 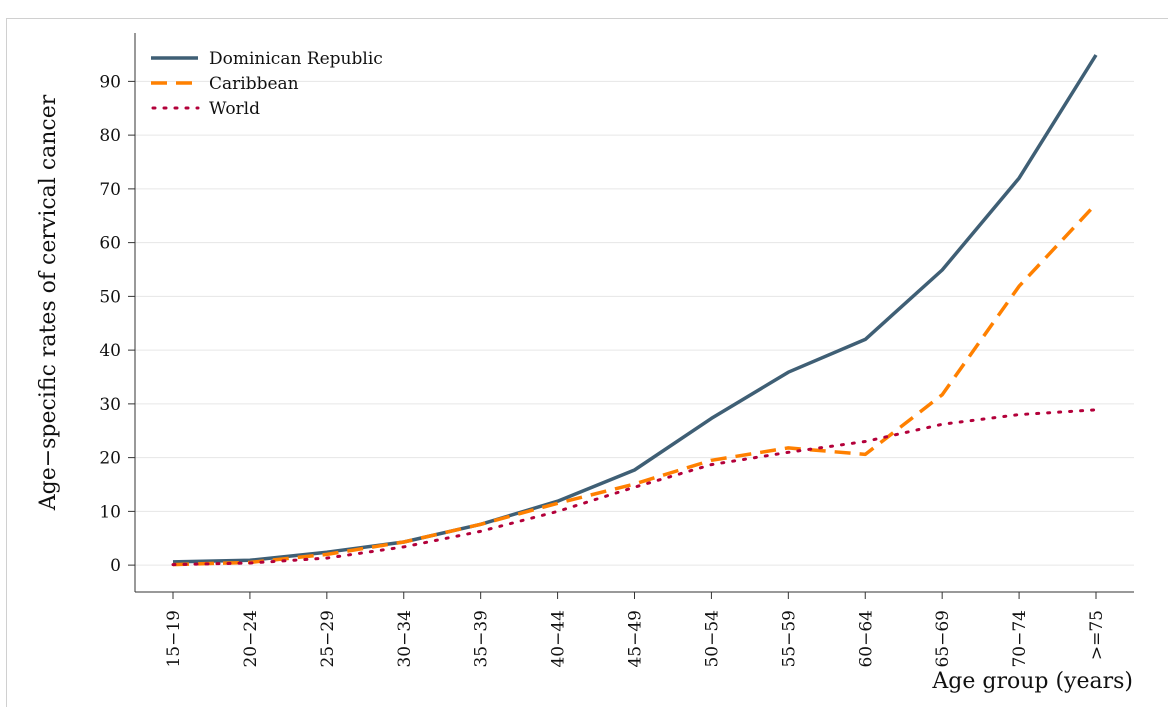 I want to click on x-tick-label: 55−59, so click(x=789, y=639).